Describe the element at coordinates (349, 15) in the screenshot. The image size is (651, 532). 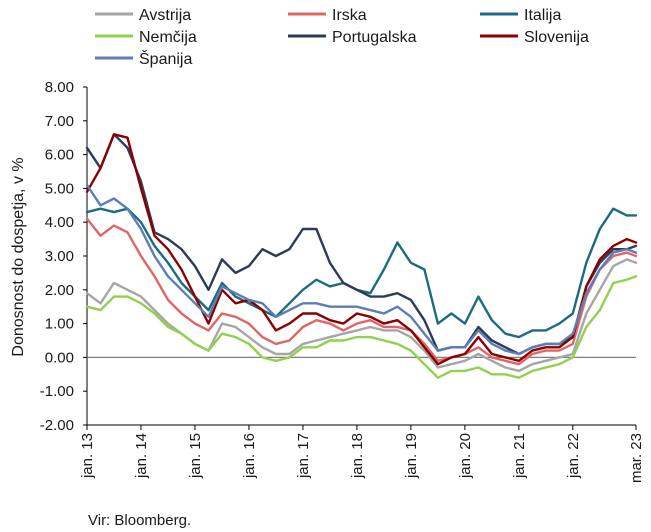
I see `legend-label: Irska` at that location.